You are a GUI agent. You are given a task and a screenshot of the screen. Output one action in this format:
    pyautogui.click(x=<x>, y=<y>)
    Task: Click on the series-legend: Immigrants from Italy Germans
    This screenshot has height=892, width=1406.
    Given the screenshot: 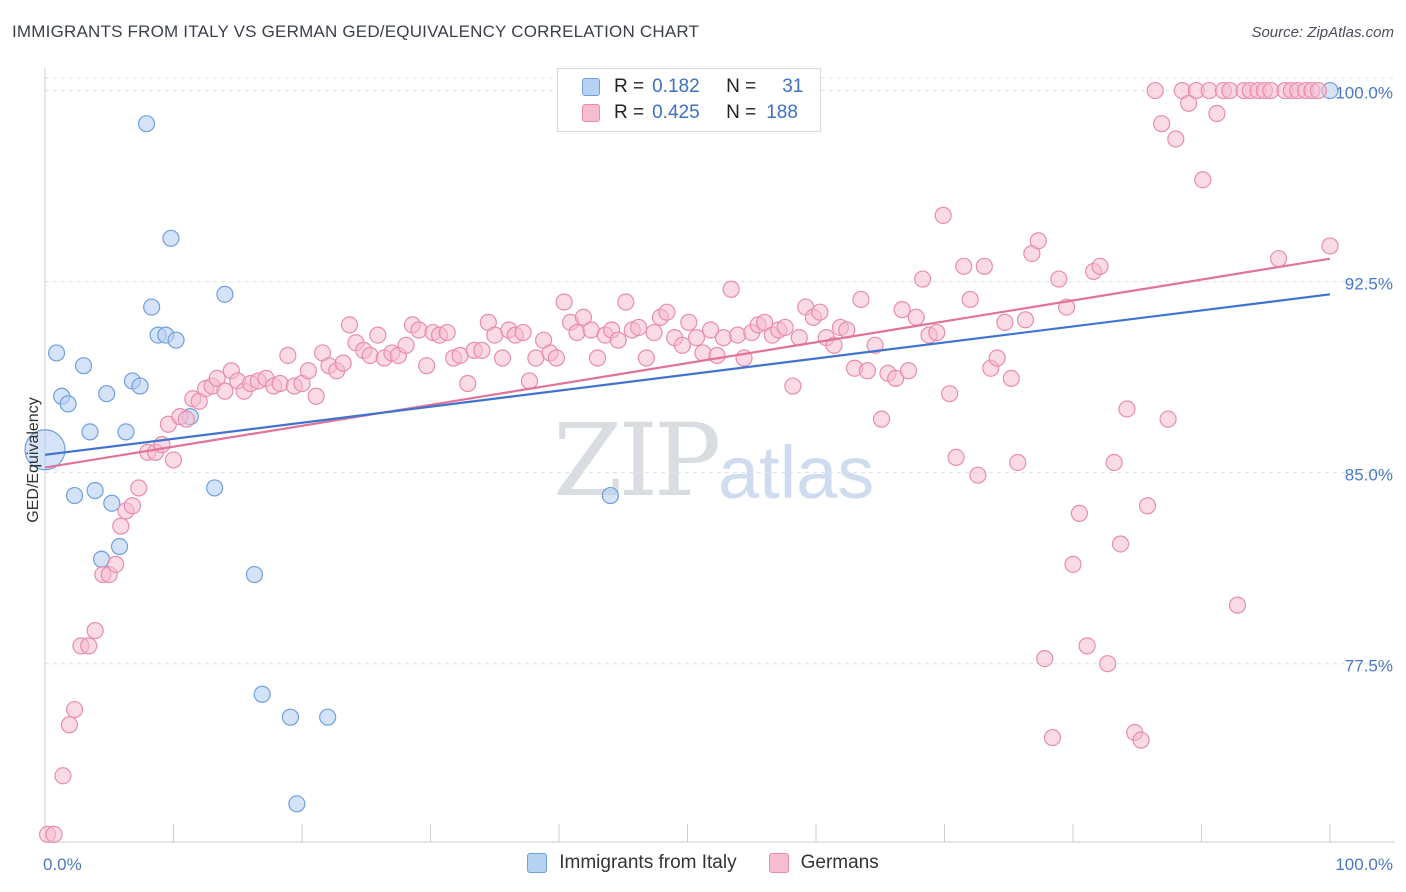 What is the action you would take?
    pyautogui.click(x=703, y=863)
    